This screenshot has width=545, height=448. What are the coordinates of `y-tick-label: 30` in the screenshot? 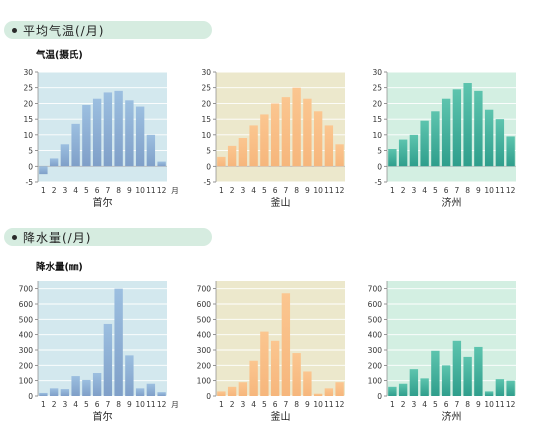 It's located at (28, 72).